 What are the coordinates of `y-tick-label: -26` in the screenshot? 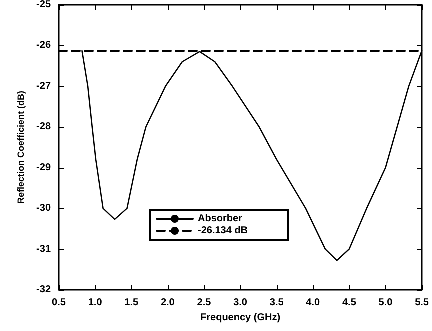 It's located at (44, 46).